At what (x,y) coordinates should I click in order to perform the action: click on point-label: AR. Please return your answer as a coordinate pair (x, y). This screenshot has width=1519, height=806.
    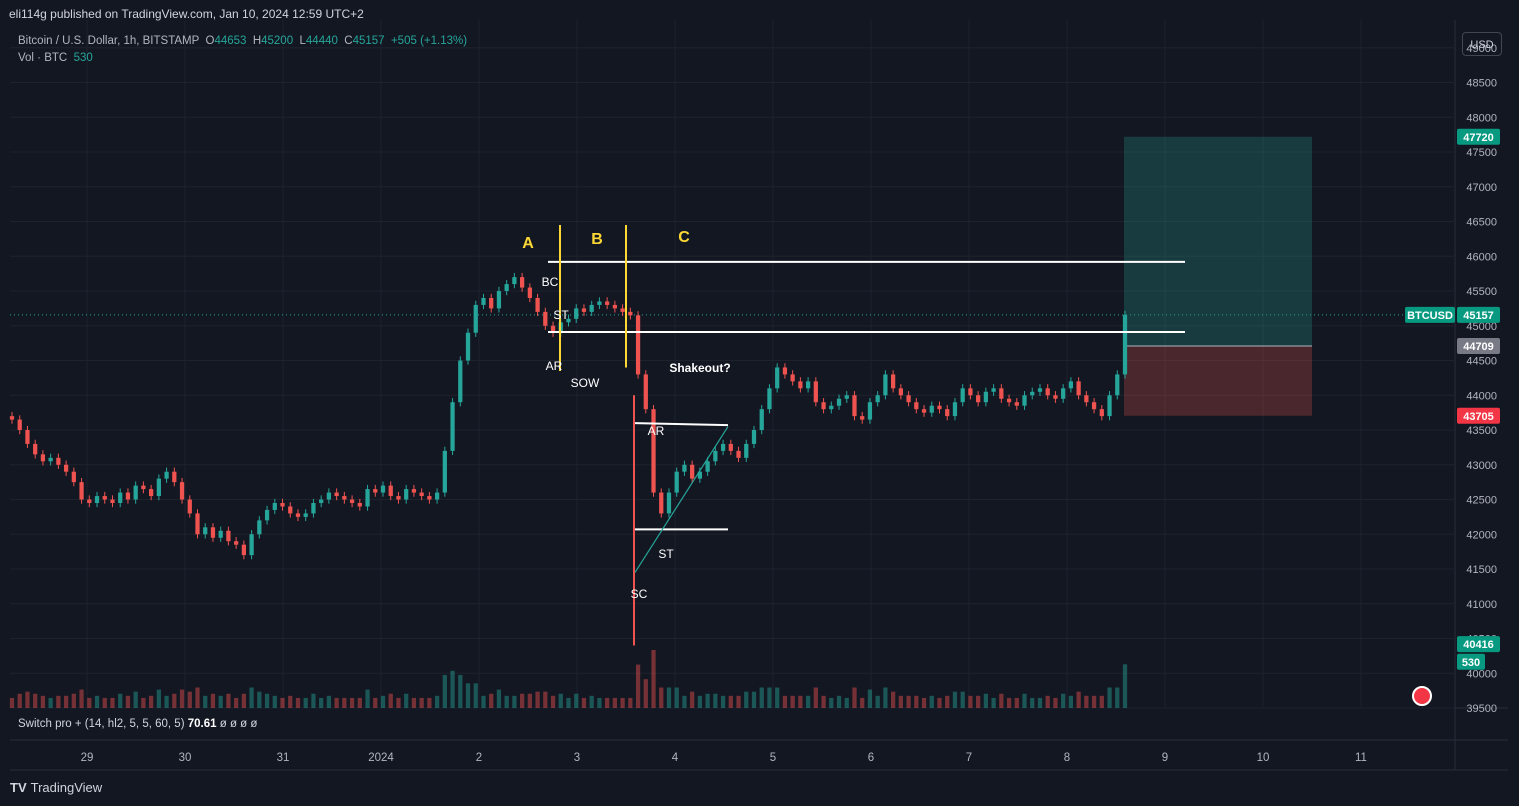
    Looking at the image, I should click on (656, 431).